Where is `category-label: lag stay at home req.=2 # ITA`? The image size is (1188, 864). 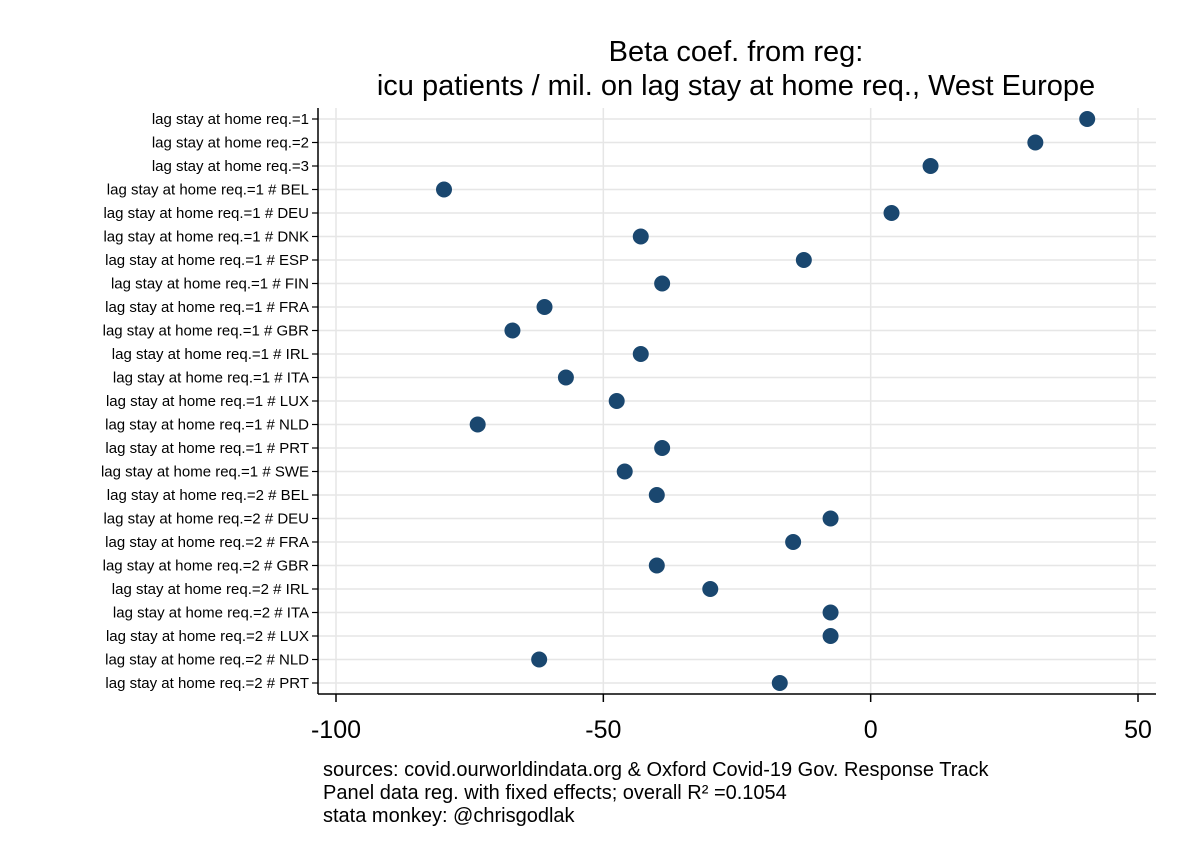 category-label: lag stay at home req.=2 # ITA is located at coordinates (211, 613).